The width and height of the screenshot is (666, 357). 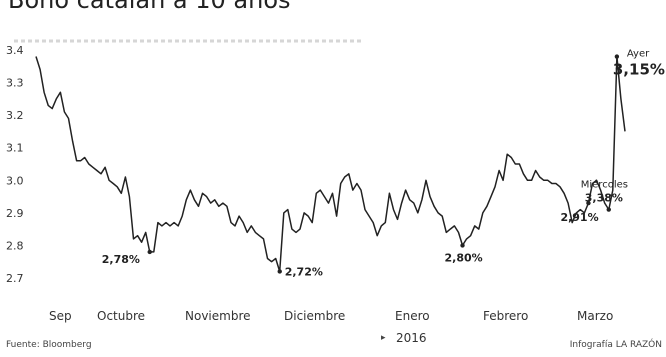 I want to click on data-label: 2,78%, so click(x=121, y=259).